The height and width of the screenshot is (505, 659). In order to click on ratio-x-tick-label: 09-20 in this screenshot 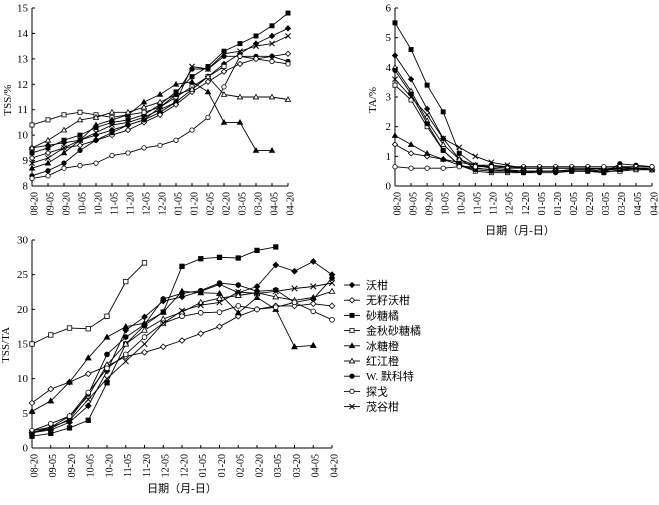, I will do `click(72, 465)`.